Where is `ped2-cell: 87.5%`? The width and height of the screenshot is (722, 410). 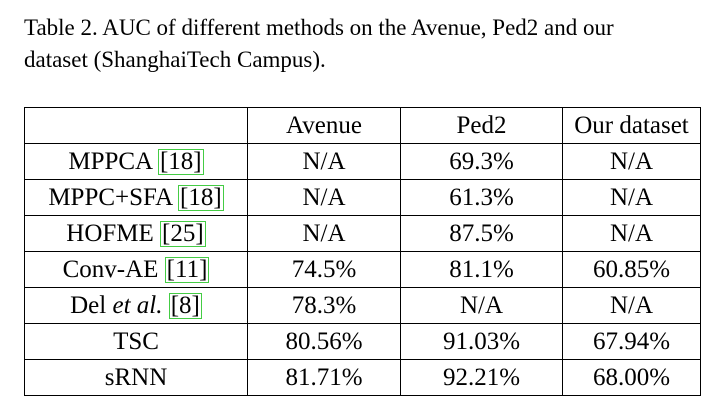 ped2-cell: 87.5% is located at coordinates (482, 234).